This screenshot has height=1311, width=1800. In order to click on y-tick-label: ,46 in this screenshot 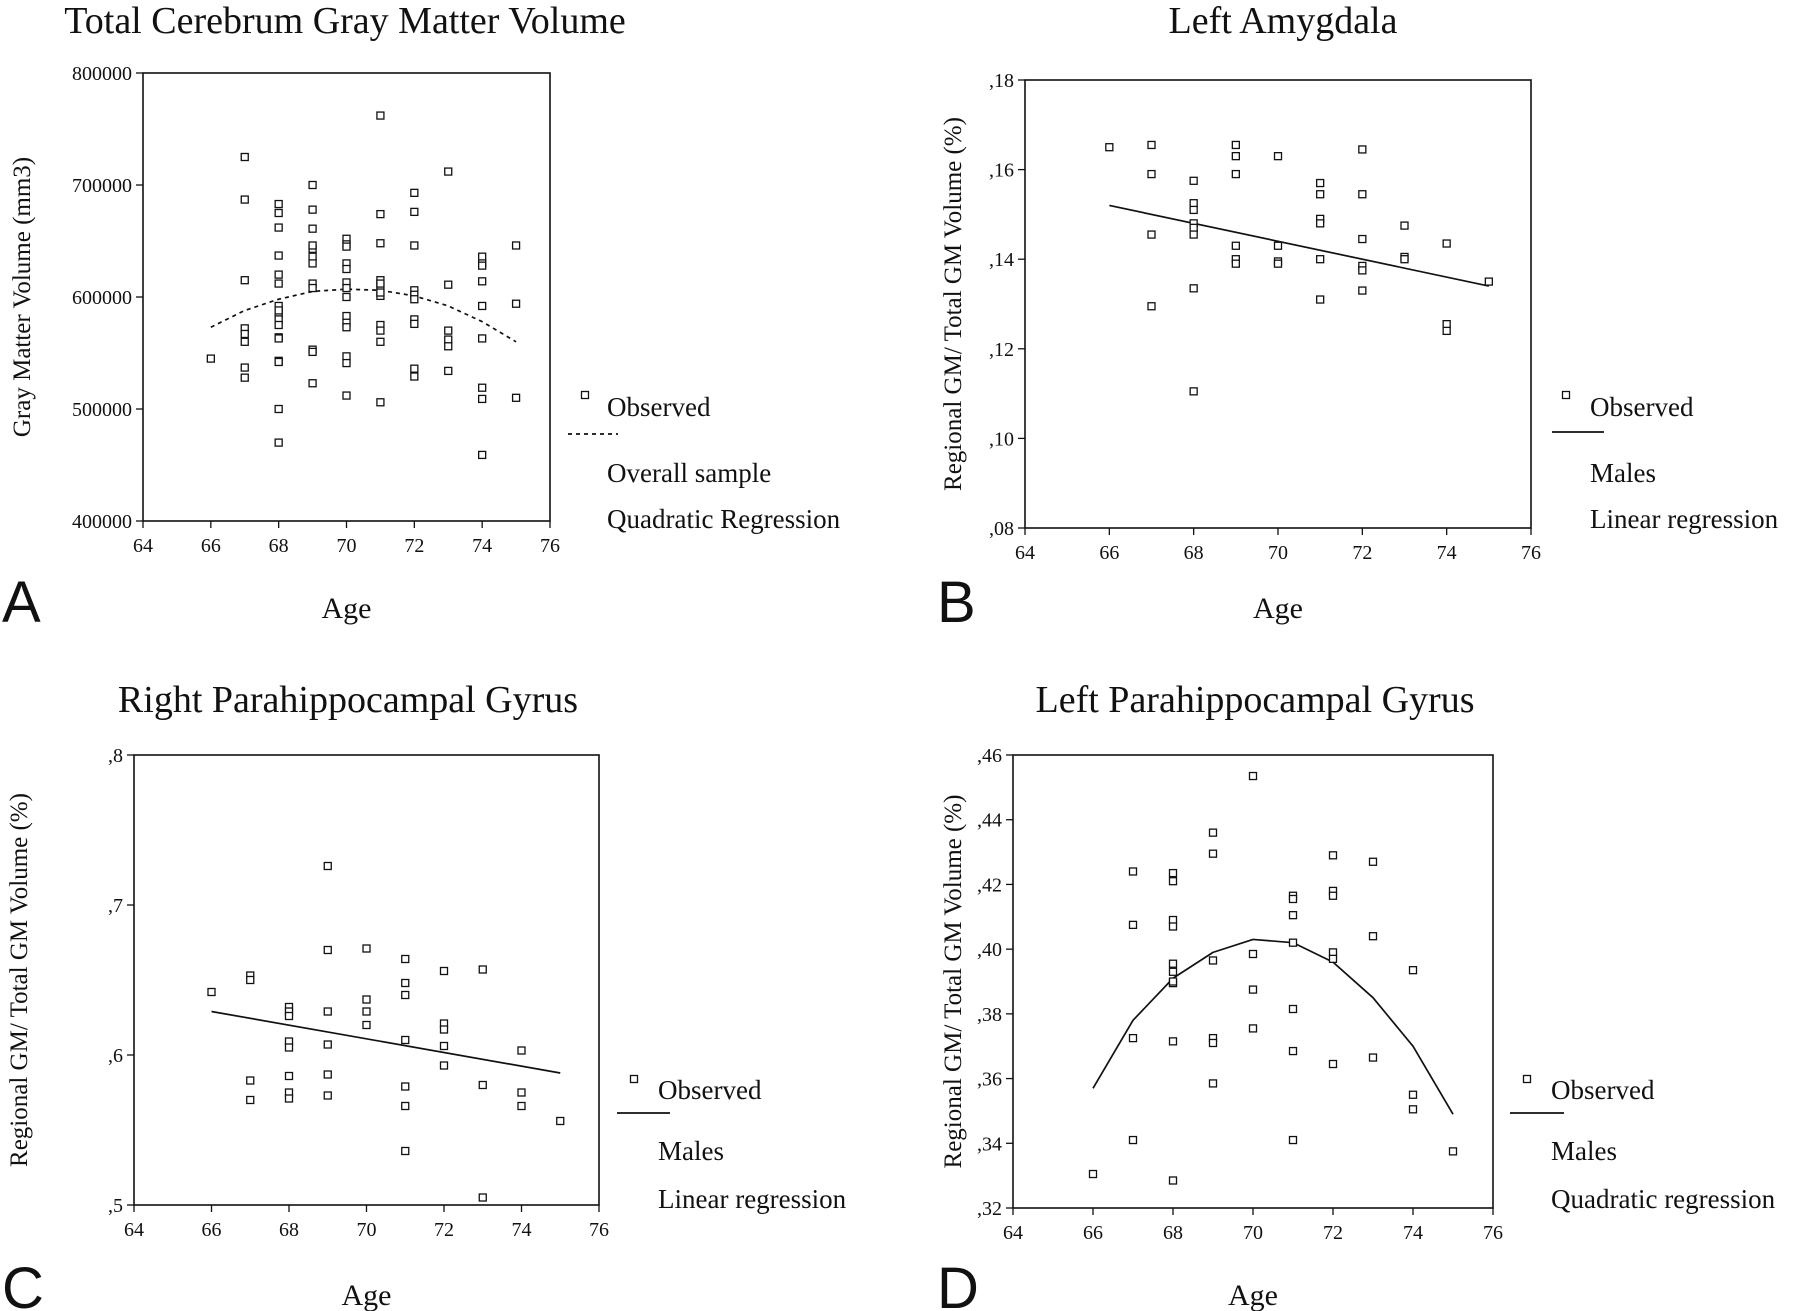, I will do `click(989, 756)`.